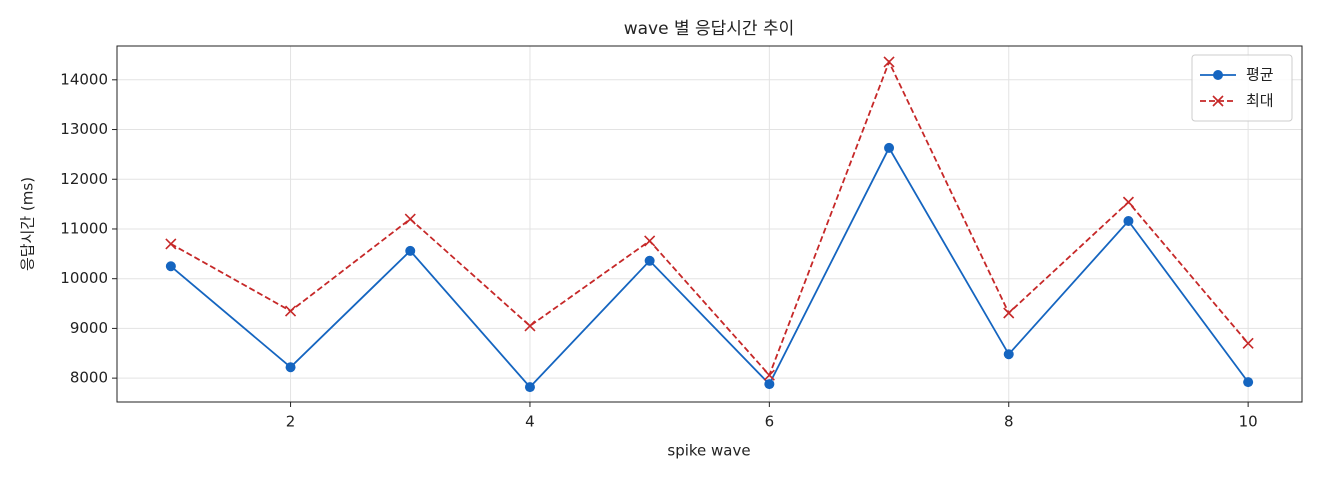  What do you see at coordinates (708, 451) in the screenshot?
I see `x-axis-label: spike wave` at bounding box center [708, 451].